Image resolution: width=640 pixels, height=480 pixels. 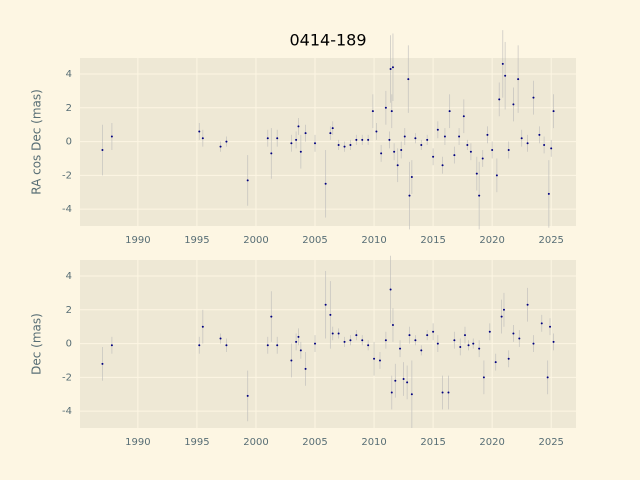 I want to click on y-tick-label: -4, so click(x=67, y=411).